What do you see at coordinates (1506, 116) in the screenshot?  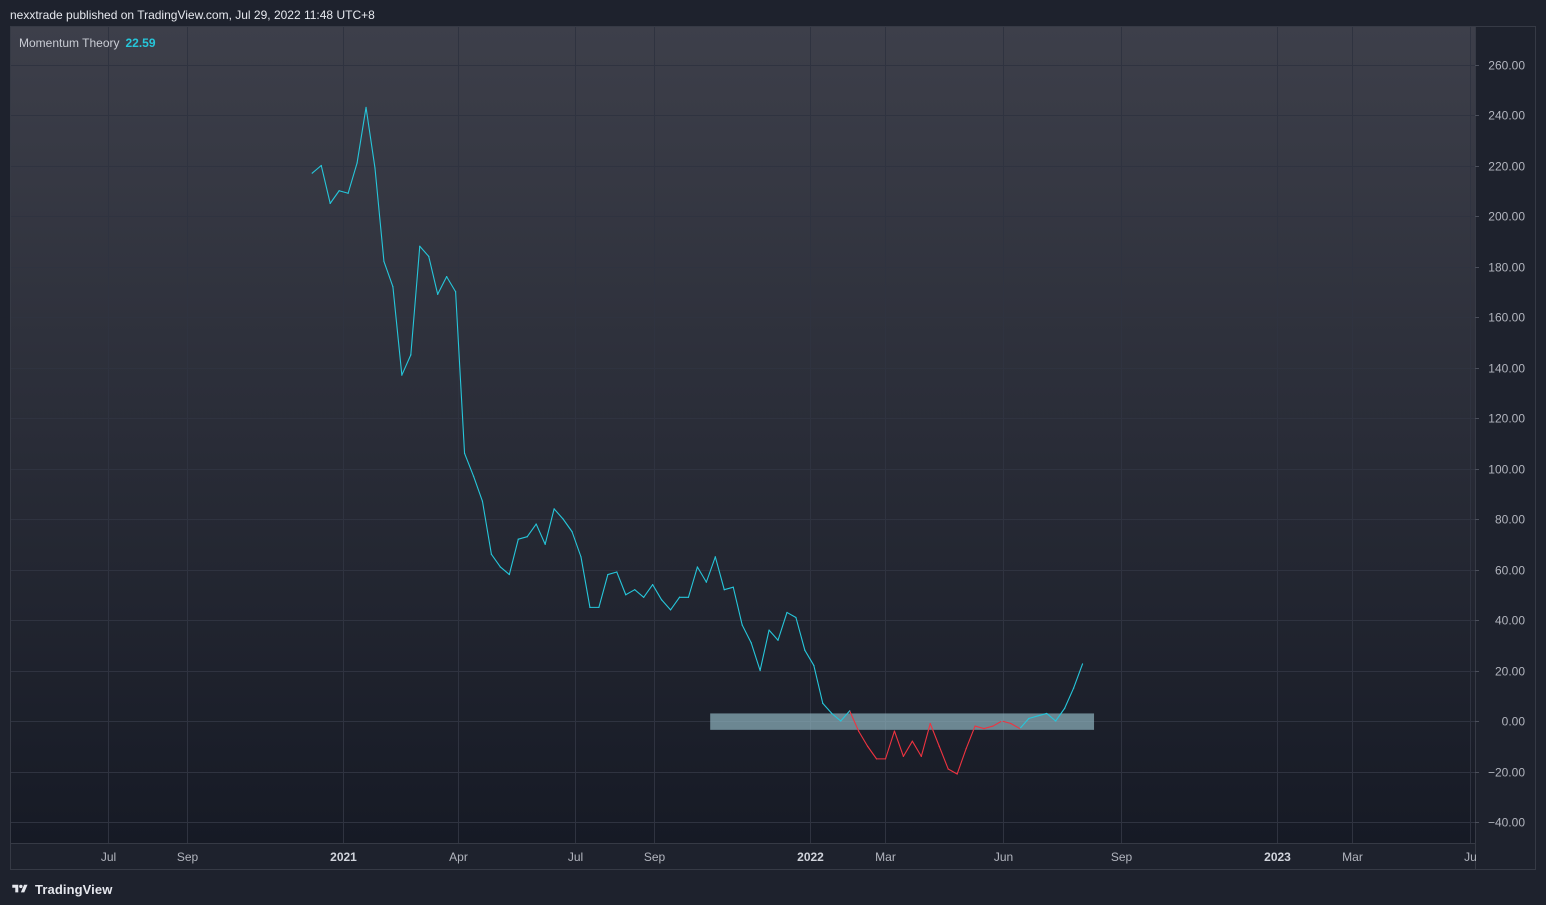 I see `y-tick-label: 240.00` at bounding box center [1506, 116].